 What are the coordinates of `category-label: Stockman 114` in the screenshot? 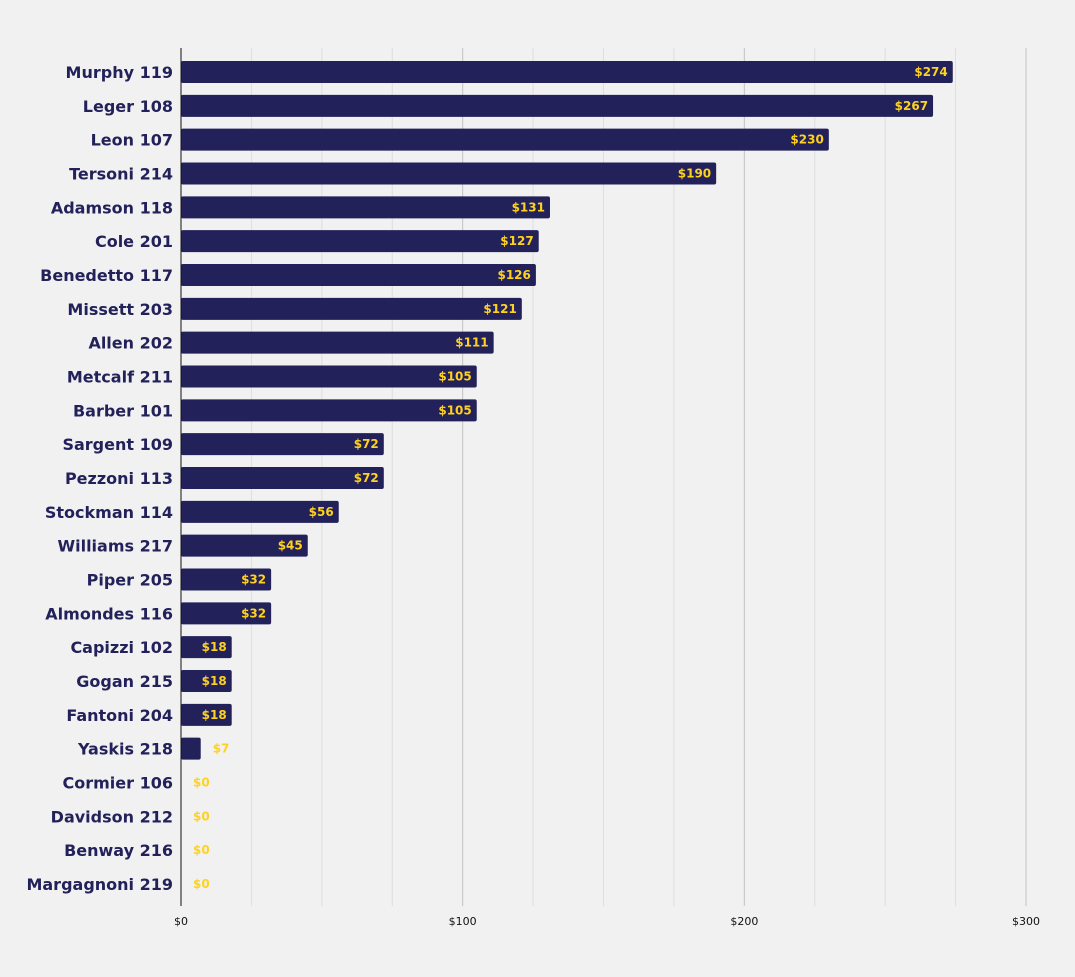 It's located at (109, 512).